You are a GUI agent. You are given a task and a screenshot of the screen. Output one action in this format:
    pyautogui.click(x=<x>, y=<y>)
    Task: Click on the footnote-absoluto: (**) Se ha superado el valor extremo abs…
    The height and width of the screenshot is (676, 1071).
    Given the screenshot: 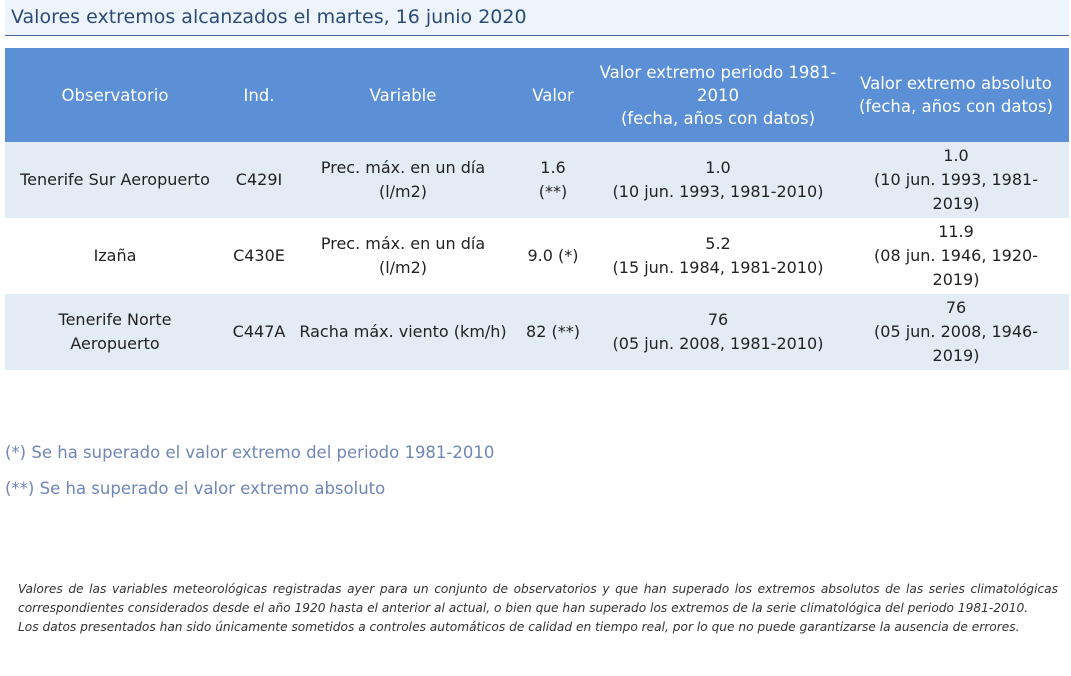 What is the action you would take?
    pyautogui.click(x=195, y=488)
    